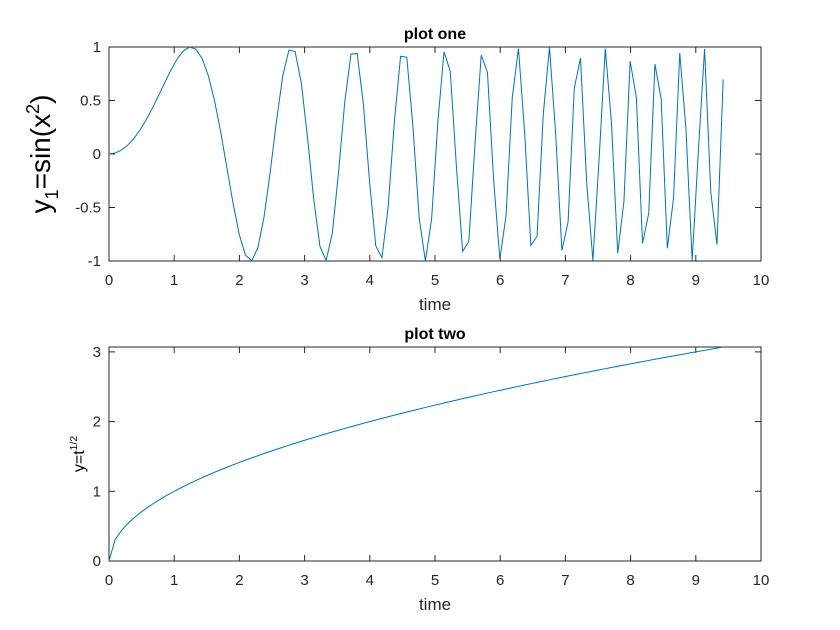 This screenshot has height=630, width=840. Describe the element at coordinates (696, 280) in the screenshot. I see `plot-one-x-tick-label: 9` at that location.